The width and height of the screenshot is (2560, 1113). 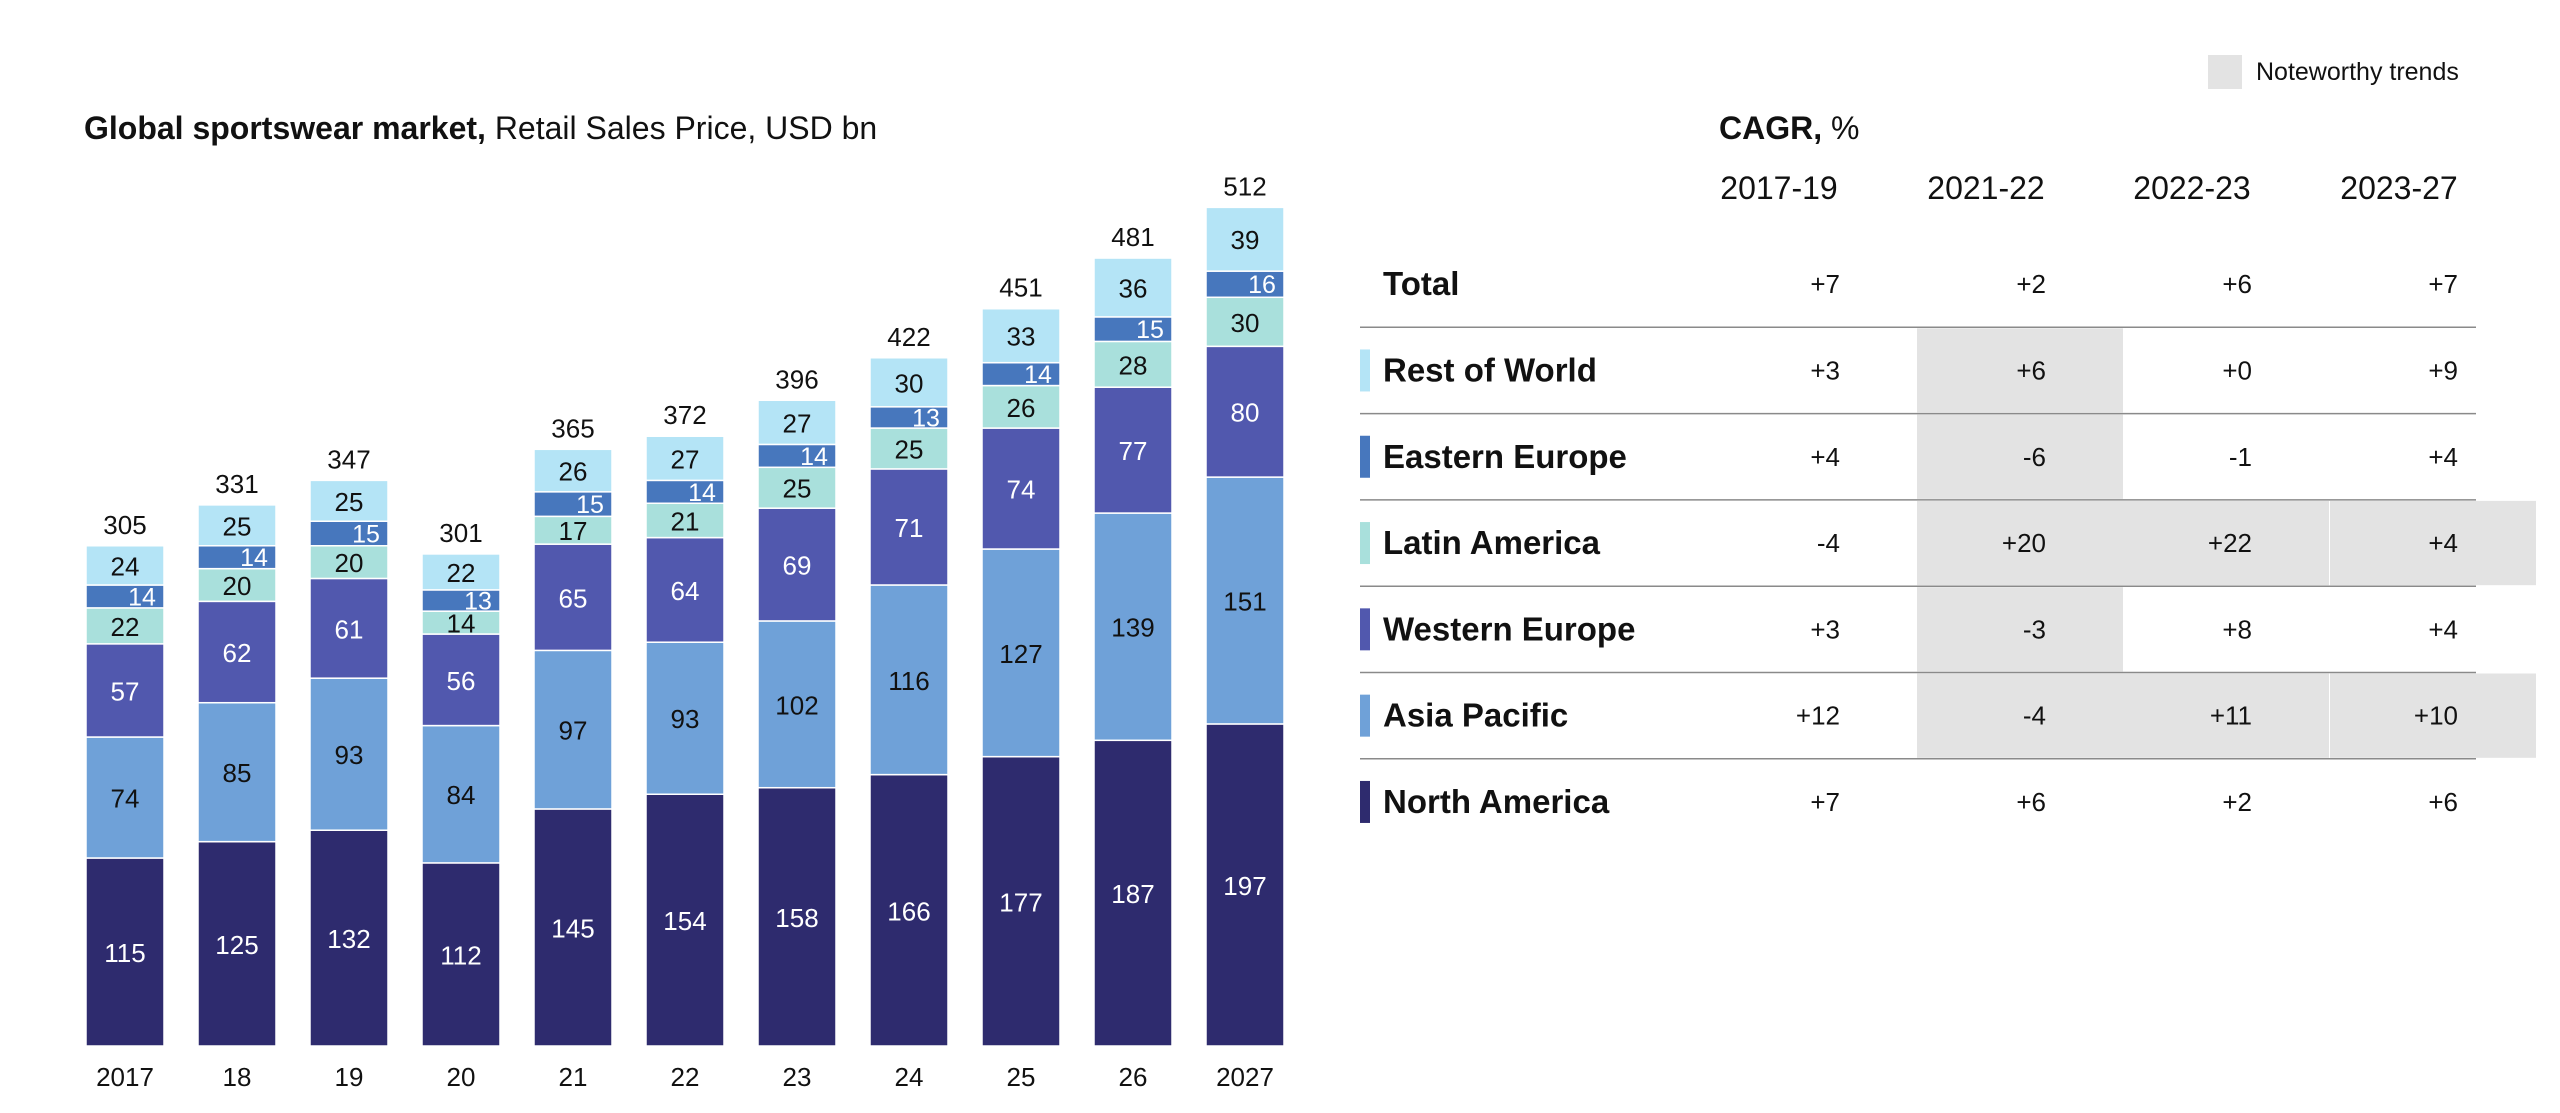 What do you see at coordinates (1132, 628) in the screenshot?
I see `label-asia-pacific-26: 139` at bounding box center [1132, 628].